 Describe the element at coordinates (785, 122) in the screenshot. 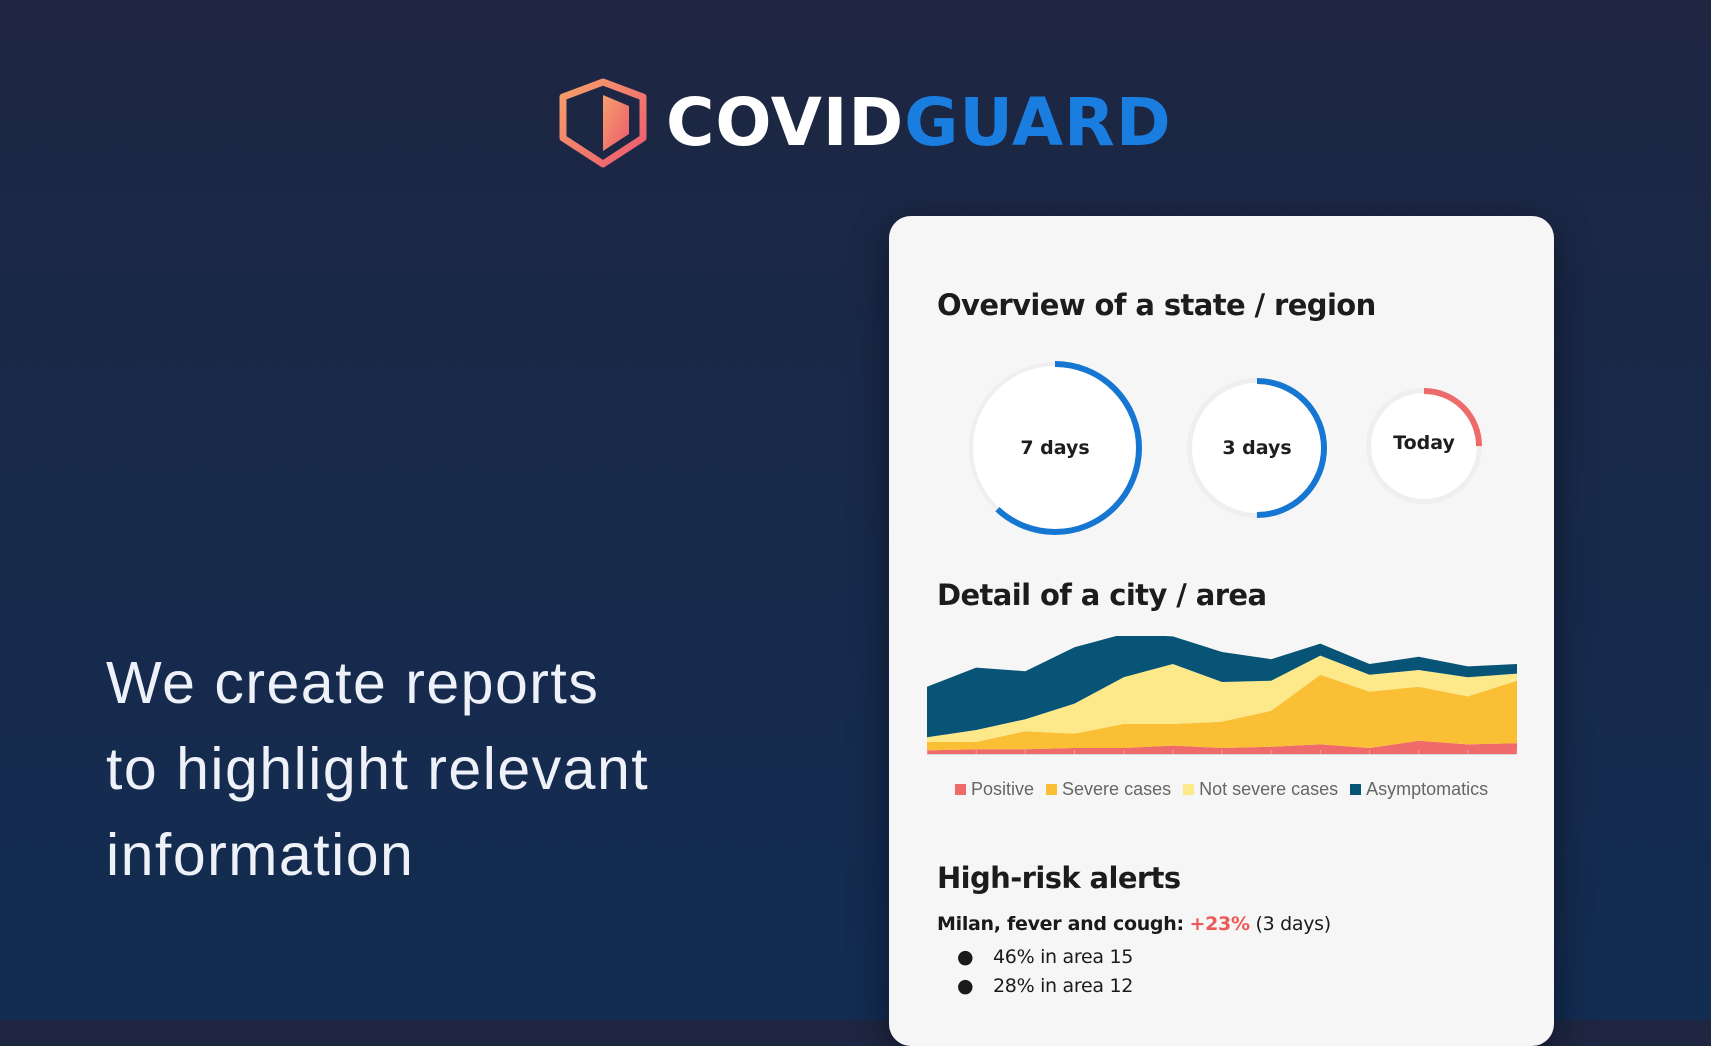

I see `brand-name-part1: COVID` at that location.